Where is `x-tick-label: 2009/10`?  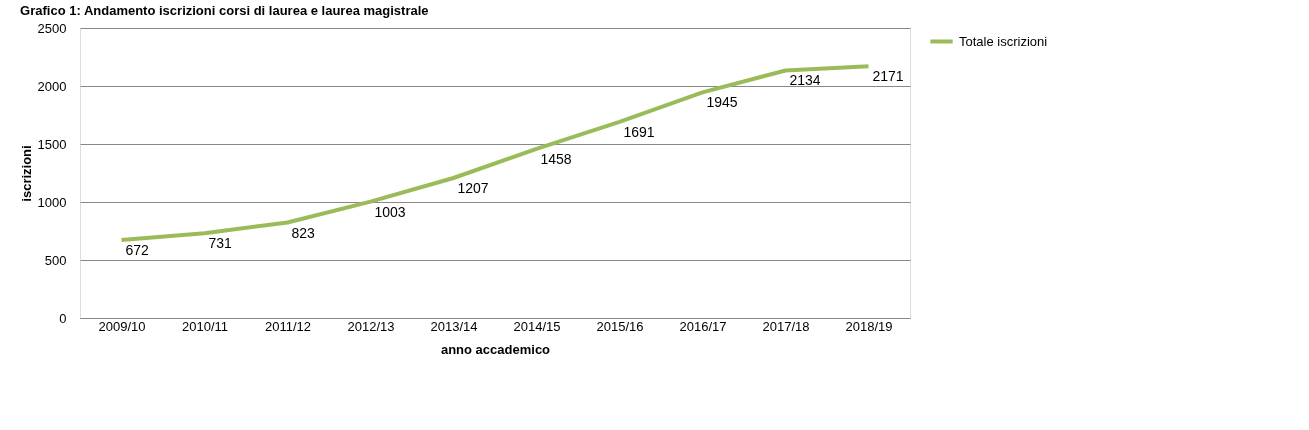
x-tick-label: 2009/10 is located at coordinates (122, 326).